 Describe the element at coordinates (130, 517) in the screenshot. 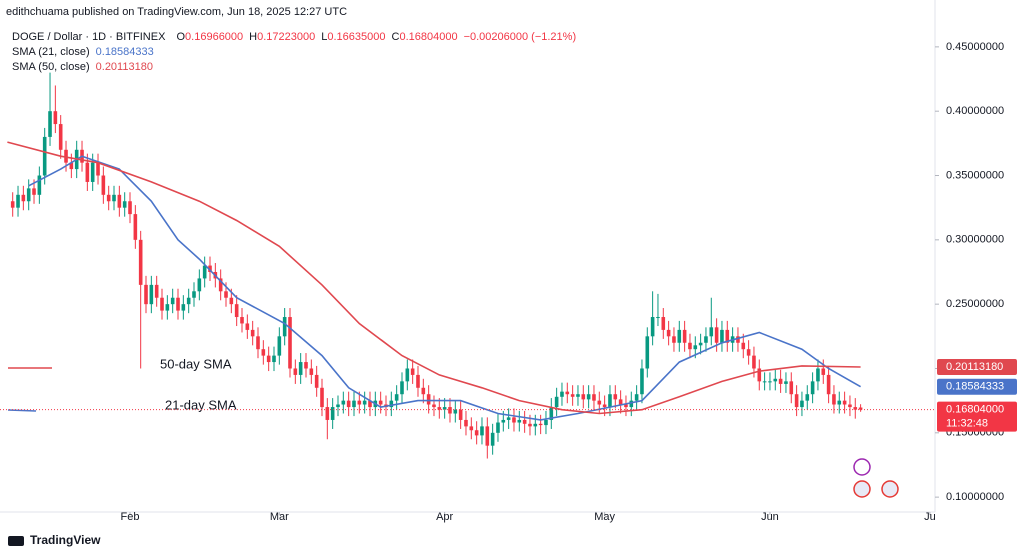

I see `x-tick-label: Feb` at that location.